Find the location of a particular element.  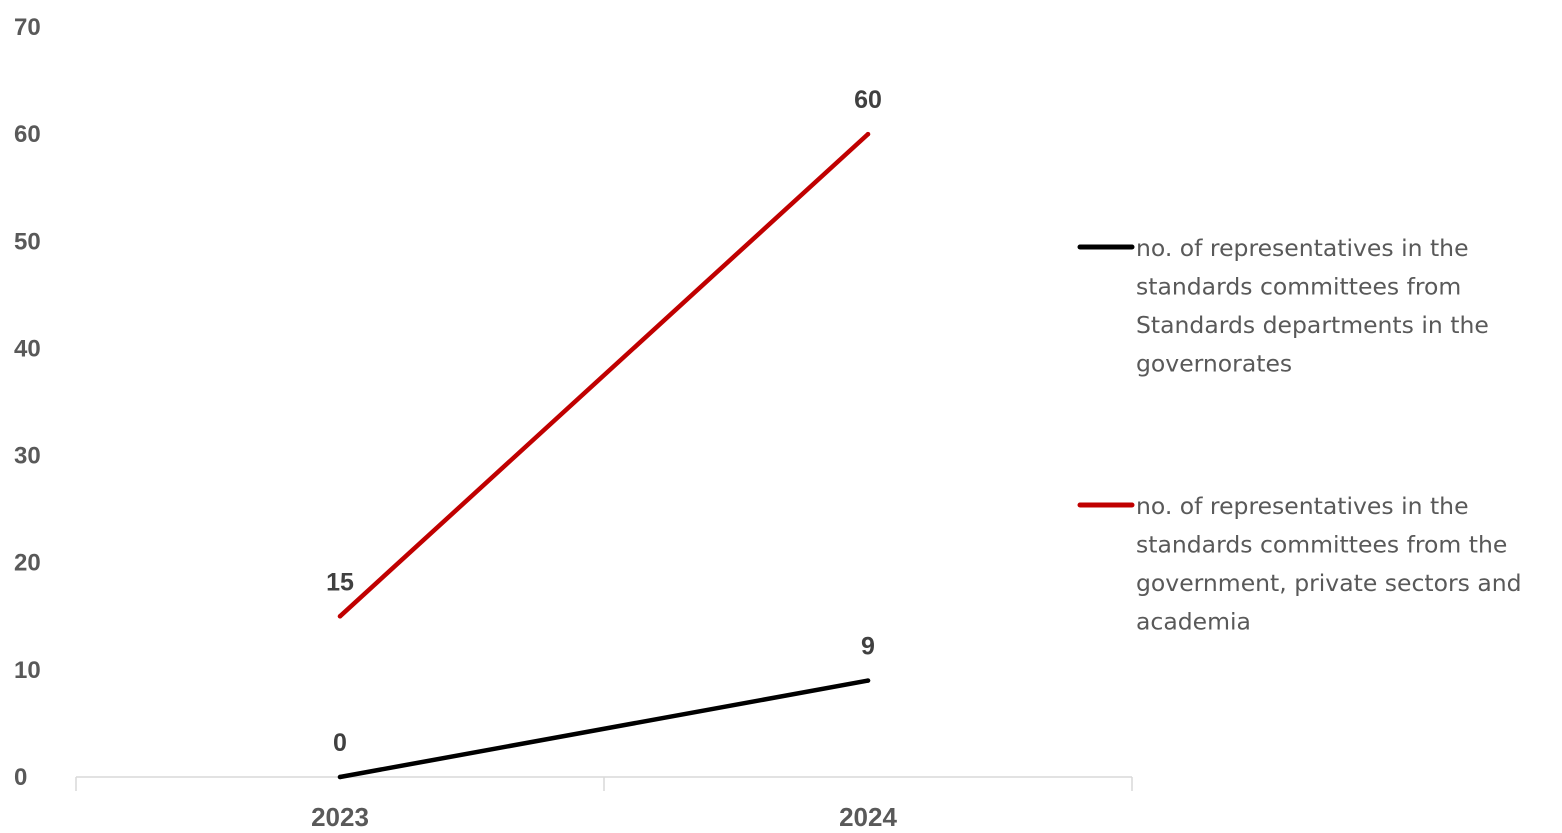

y-tick-label-7: 70 is located at coordinates (27, 27).